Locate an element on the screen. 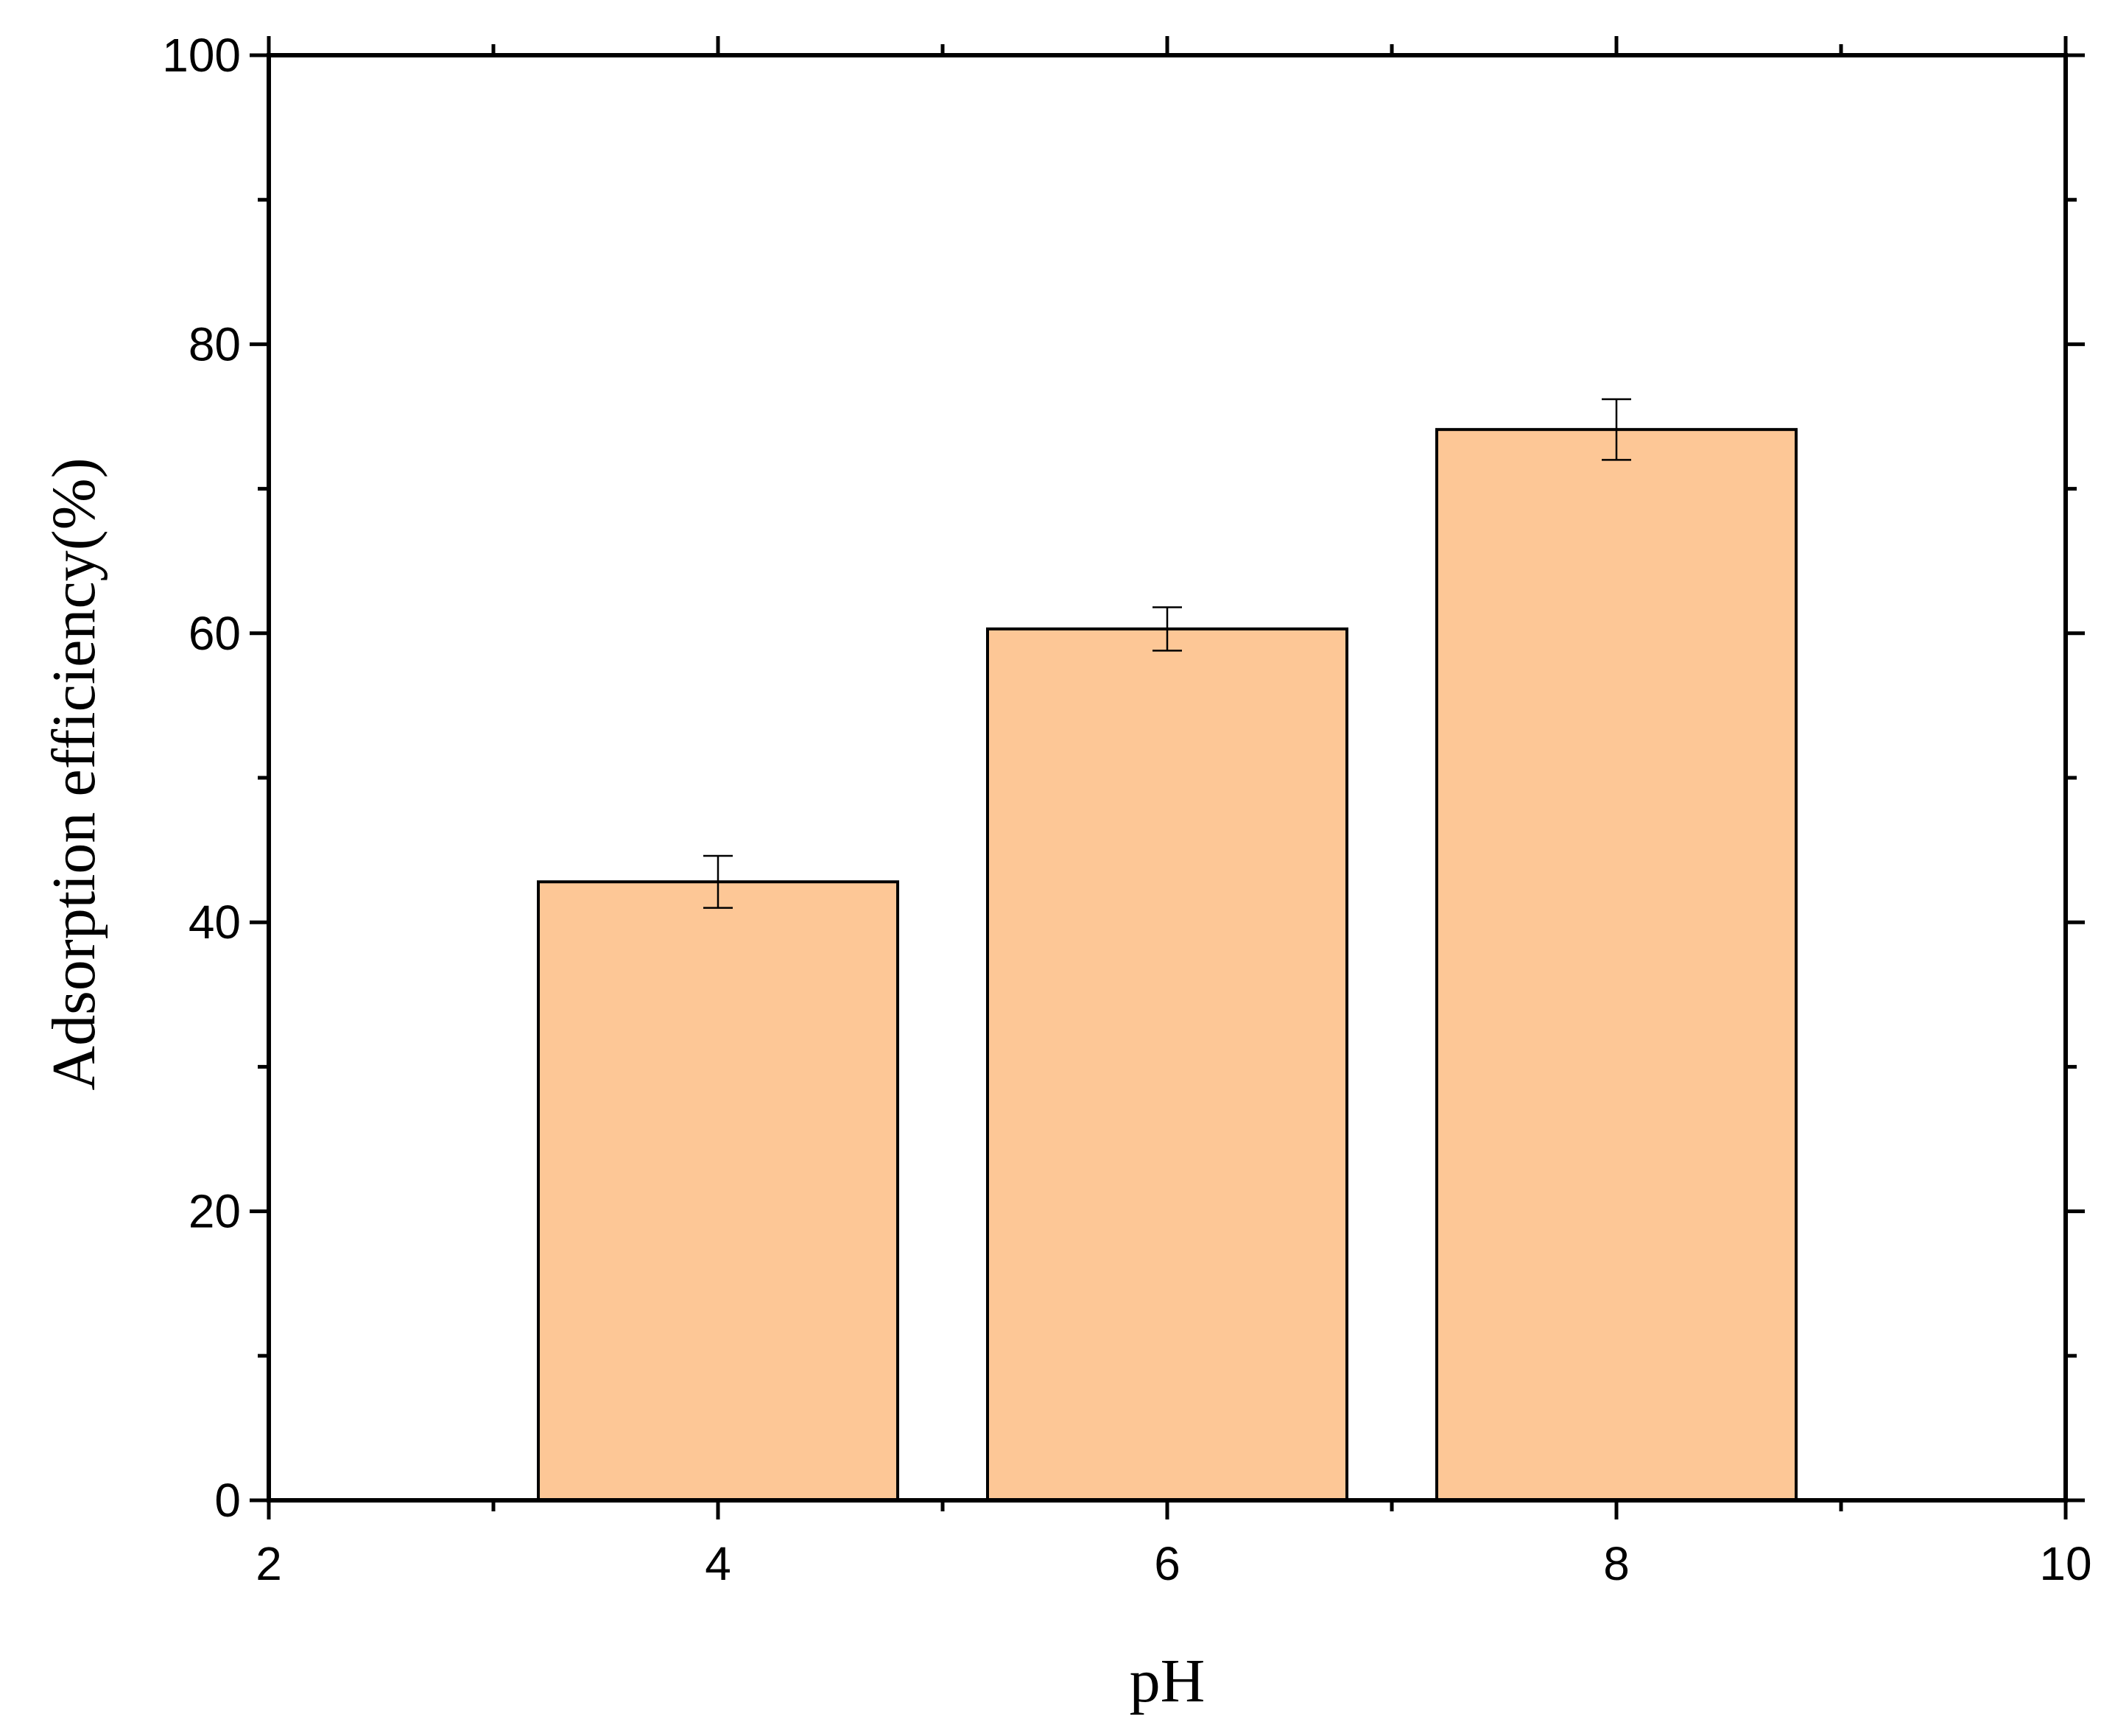 This screenshot has width=2115, height=1736. x-tick-label-6: 6 is located at coordinates (1167, 1563).